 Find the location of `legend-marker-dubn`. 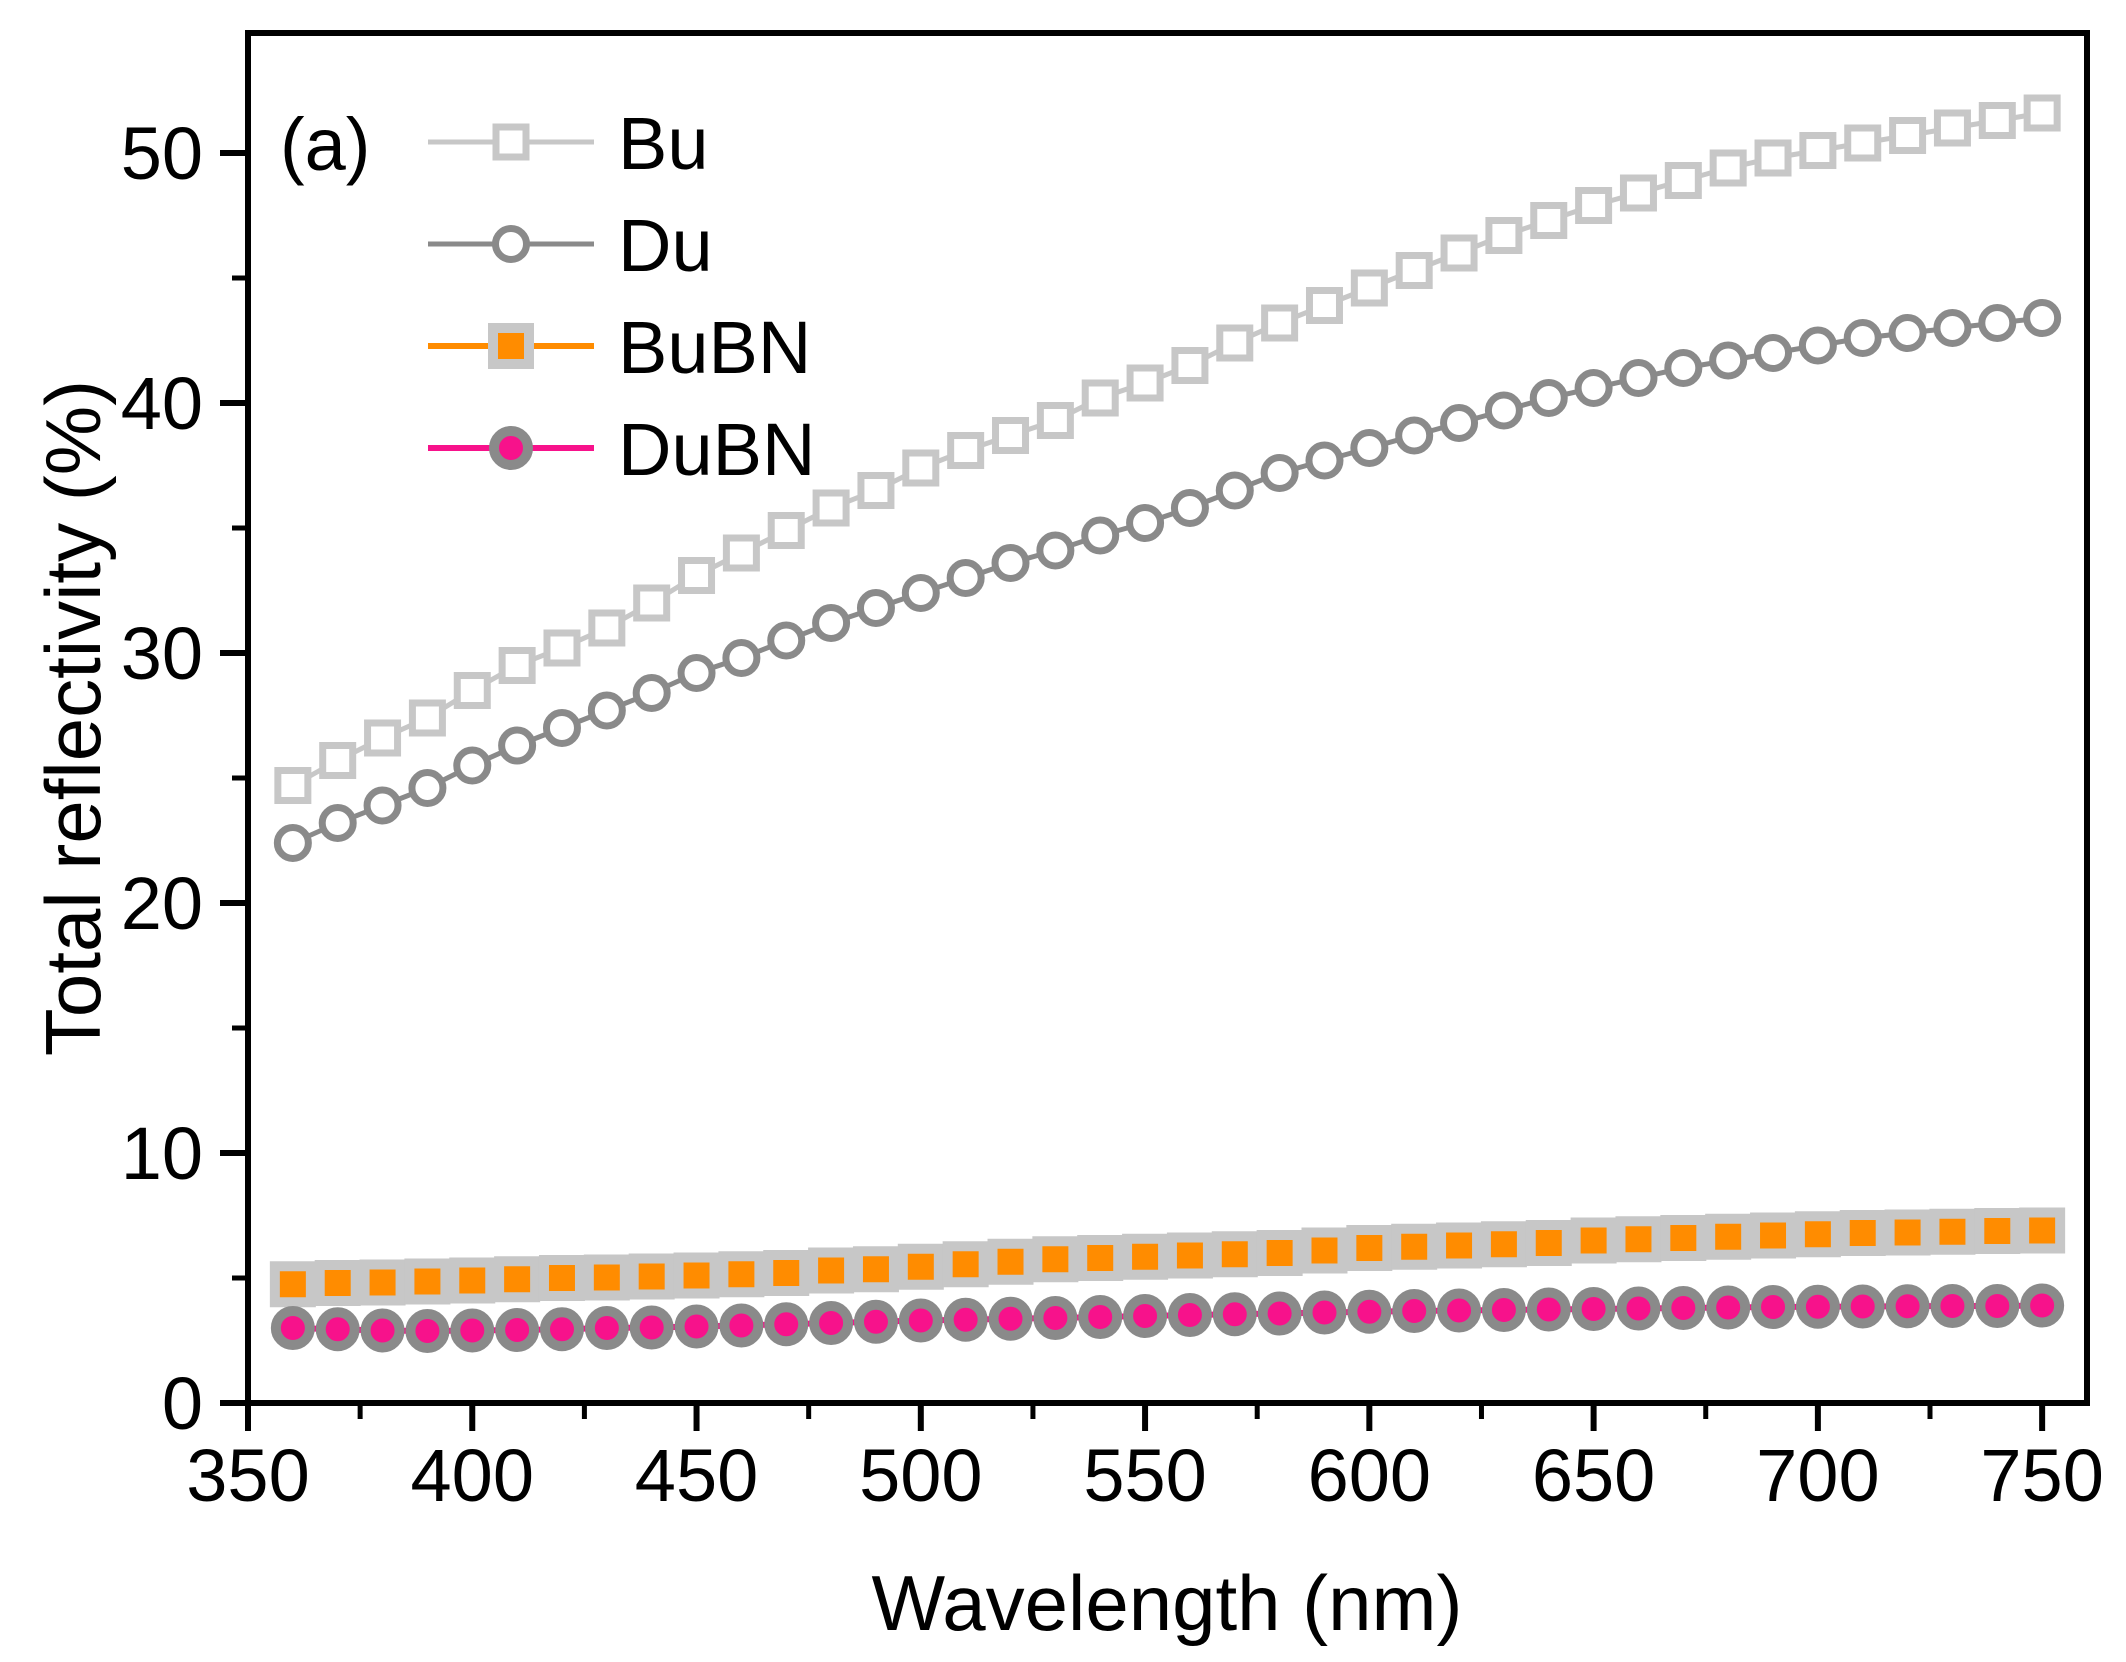

legend-marker-dubn is located at coordinates (511, 448).